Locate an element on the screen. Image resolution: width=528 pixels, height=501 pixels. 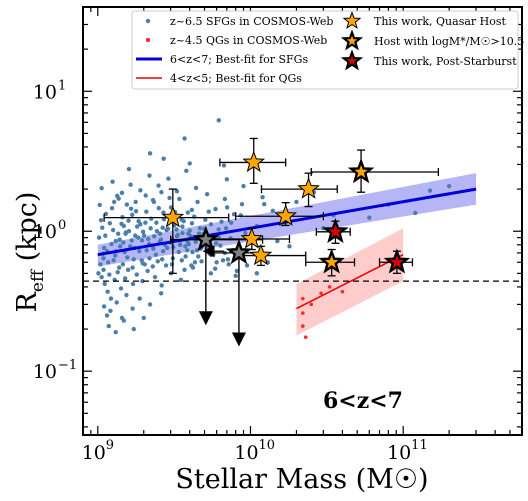
host-stars is located at coordinates (286, 212).